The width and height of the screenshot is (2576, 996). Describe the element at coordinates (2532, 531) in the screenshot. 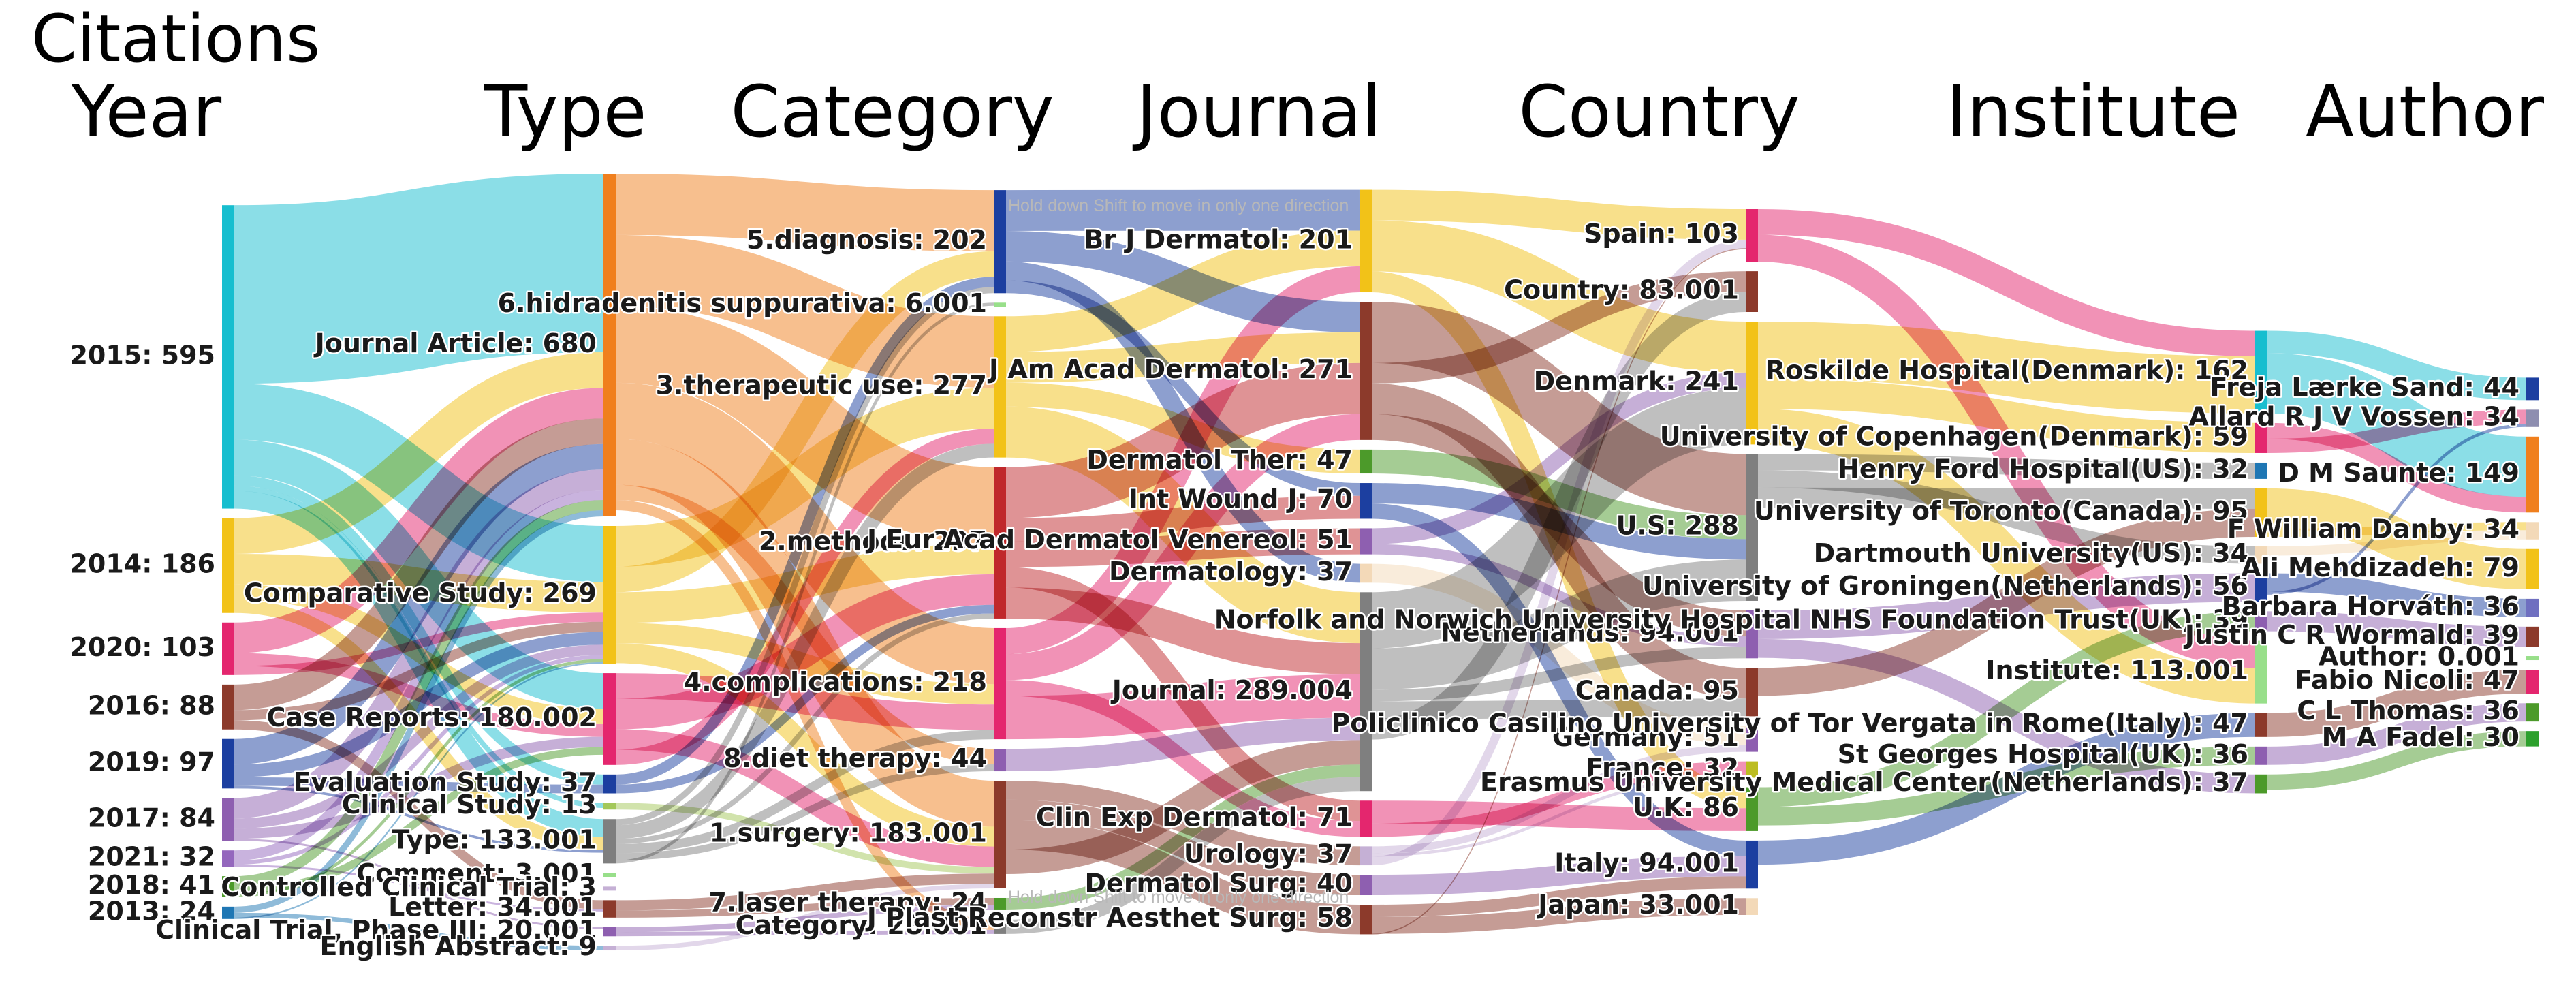

I see `node-aDanby` at that location.